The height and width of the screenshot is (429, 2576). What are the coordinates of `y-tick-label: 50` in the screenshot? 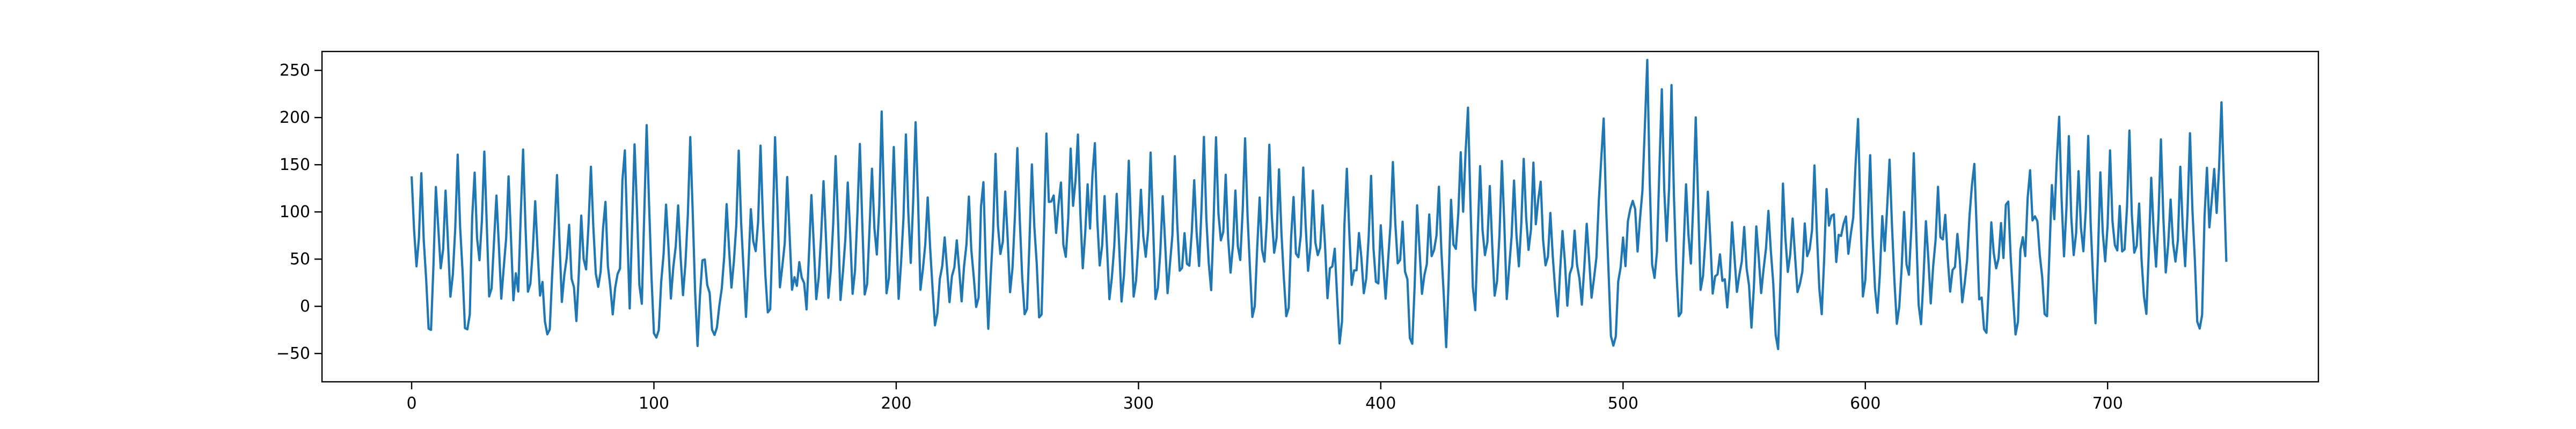 It's located at (300, 259).